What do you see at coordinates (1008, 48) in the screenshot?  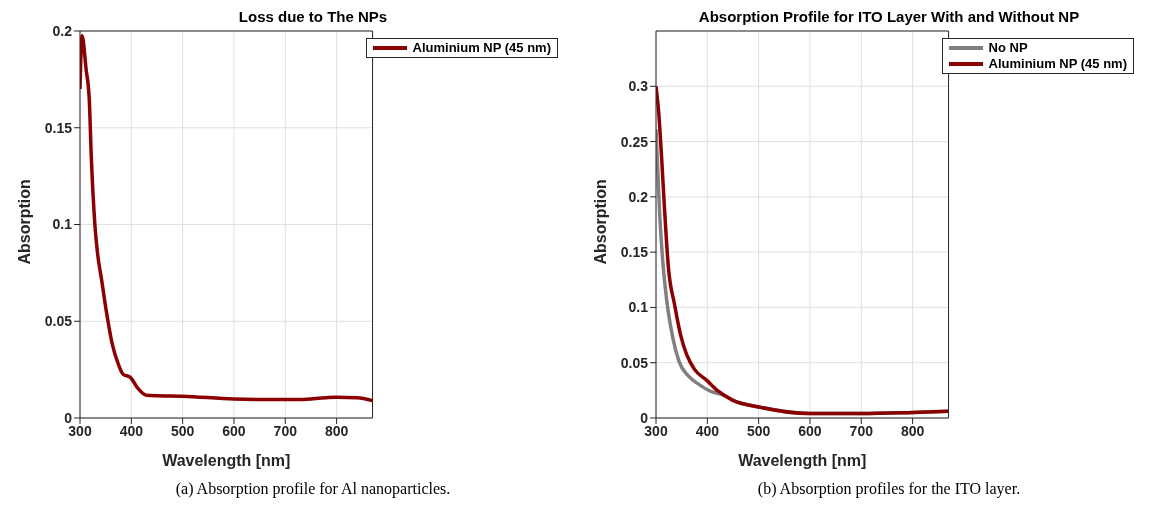 I see `legend-label: No NP` at bounding box center [1008, 48].